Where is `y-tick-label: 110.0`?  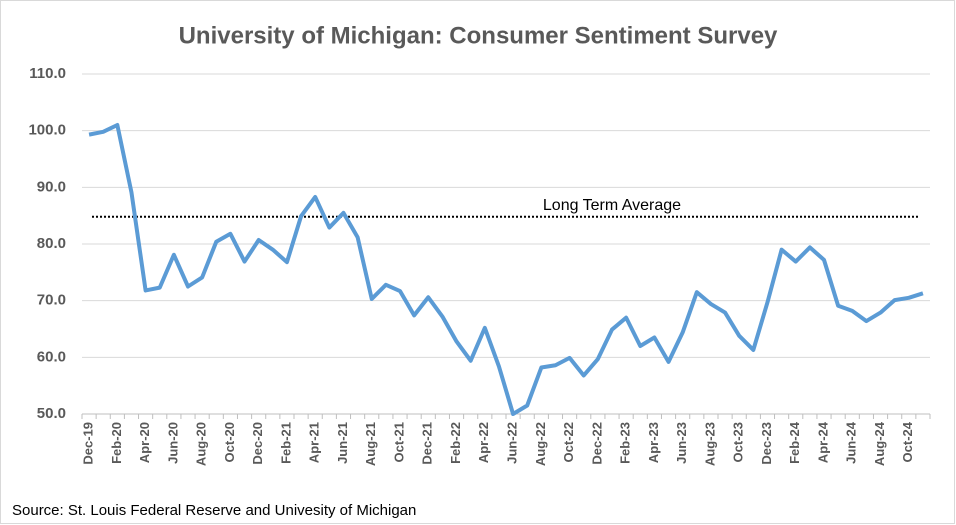
y-tick-label: 110.0 is located at coordinates (47, 73).